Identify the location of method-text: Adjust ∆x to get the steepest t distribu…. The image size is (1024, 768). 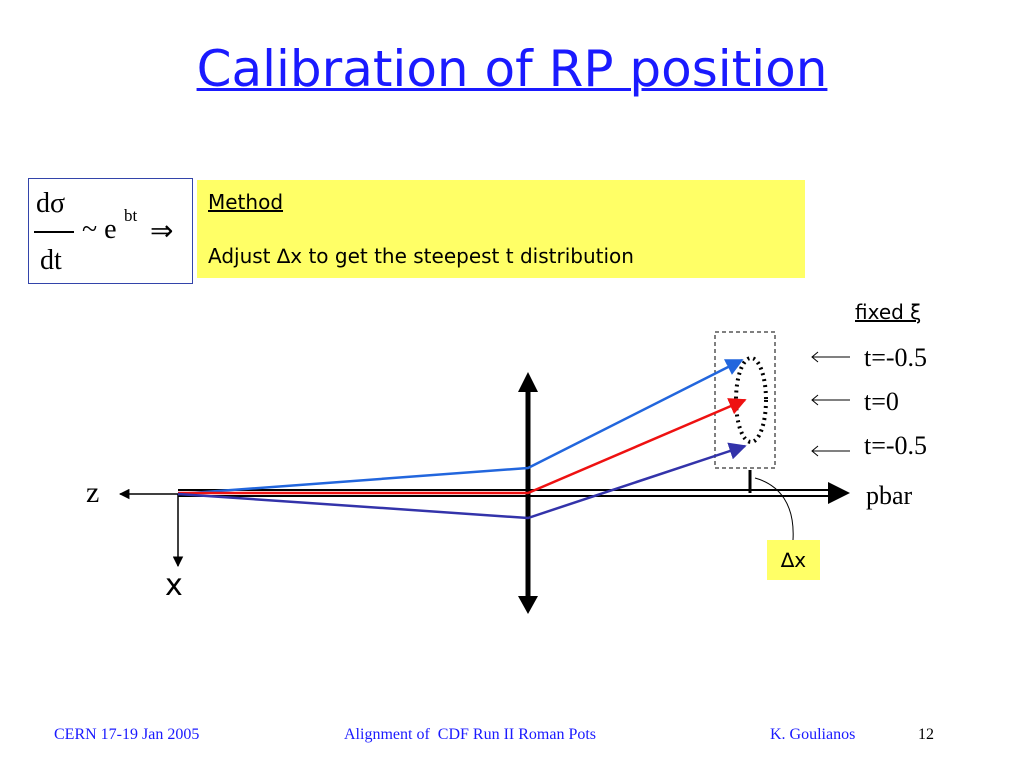
(421, 256).